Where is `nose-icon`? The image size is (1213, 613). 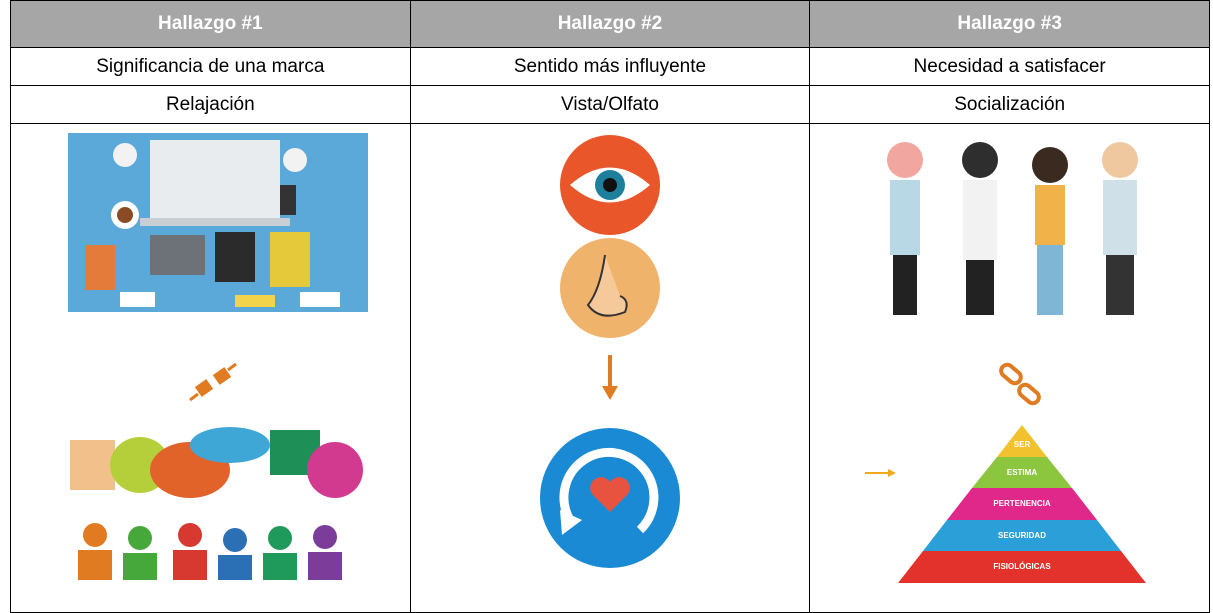
nose-icon is located at coordinates (610, 288).